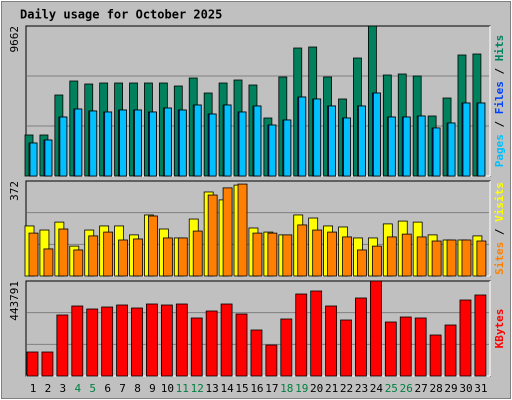 The width and height of the screenshot is (512, 400). I want to click on legend-entry: Visits, so click(499, 202).